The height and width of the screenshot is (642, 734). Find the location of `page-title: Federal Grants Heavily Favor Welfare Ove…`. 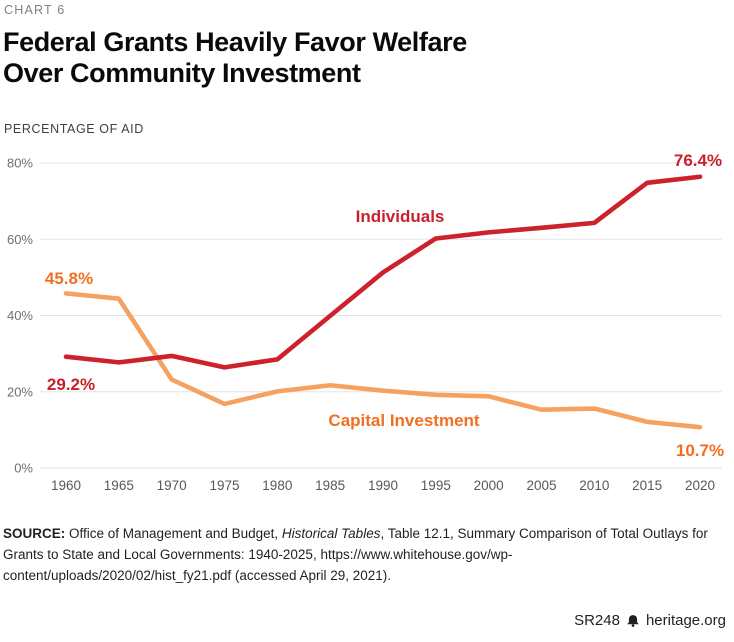

page-title: Federal Grants Heavily Favor Welfare Ove… is located at coordinates (235, 58).